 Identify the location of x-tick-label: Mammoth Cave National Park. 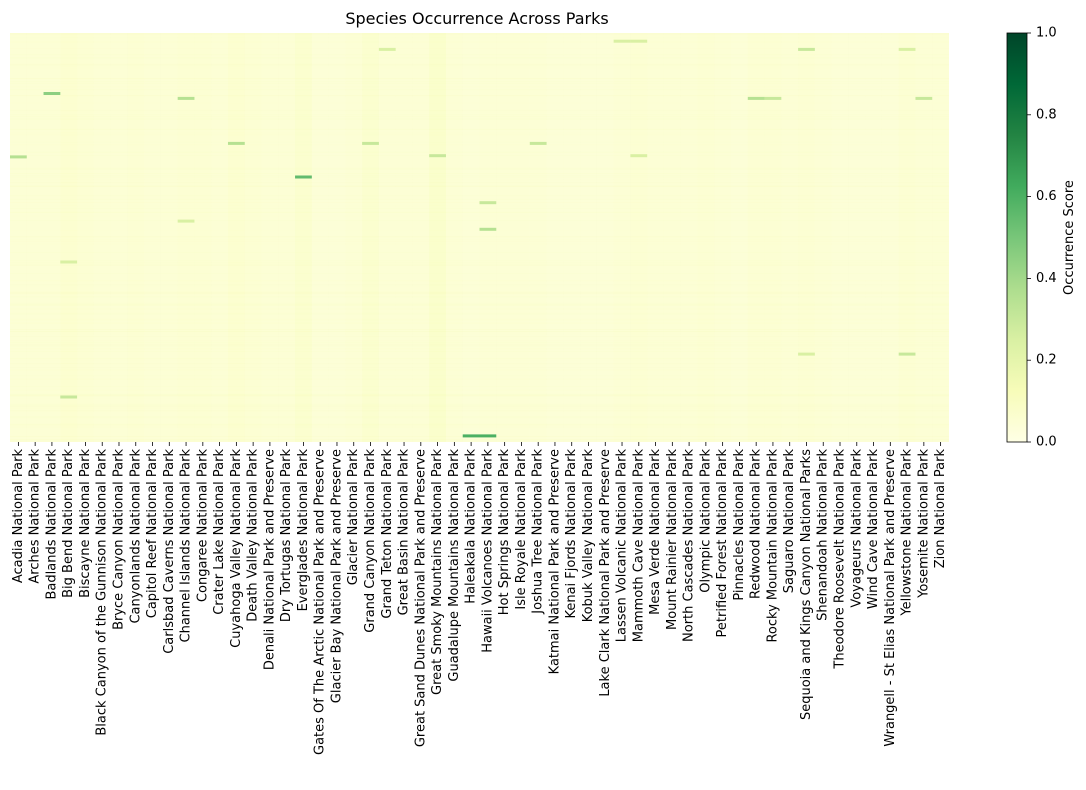
(638, 546).